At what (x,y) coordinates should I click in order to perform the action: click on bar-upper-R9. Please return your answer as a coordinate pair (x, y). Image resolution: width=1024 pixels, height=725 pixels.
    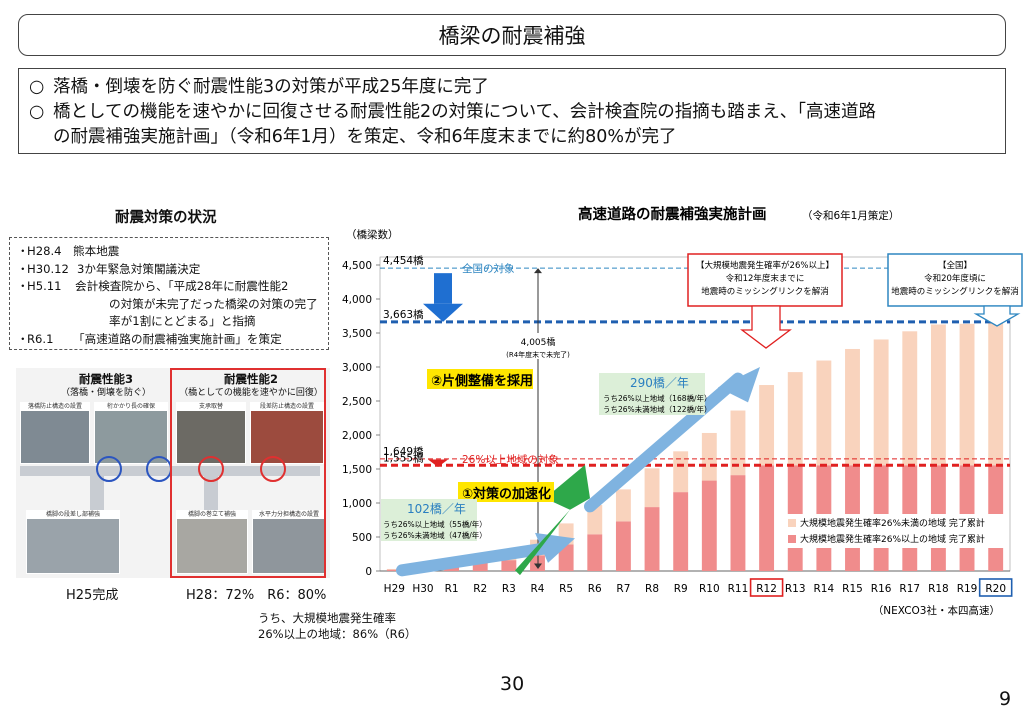
    Looking at the image, I should click on (681, 472).